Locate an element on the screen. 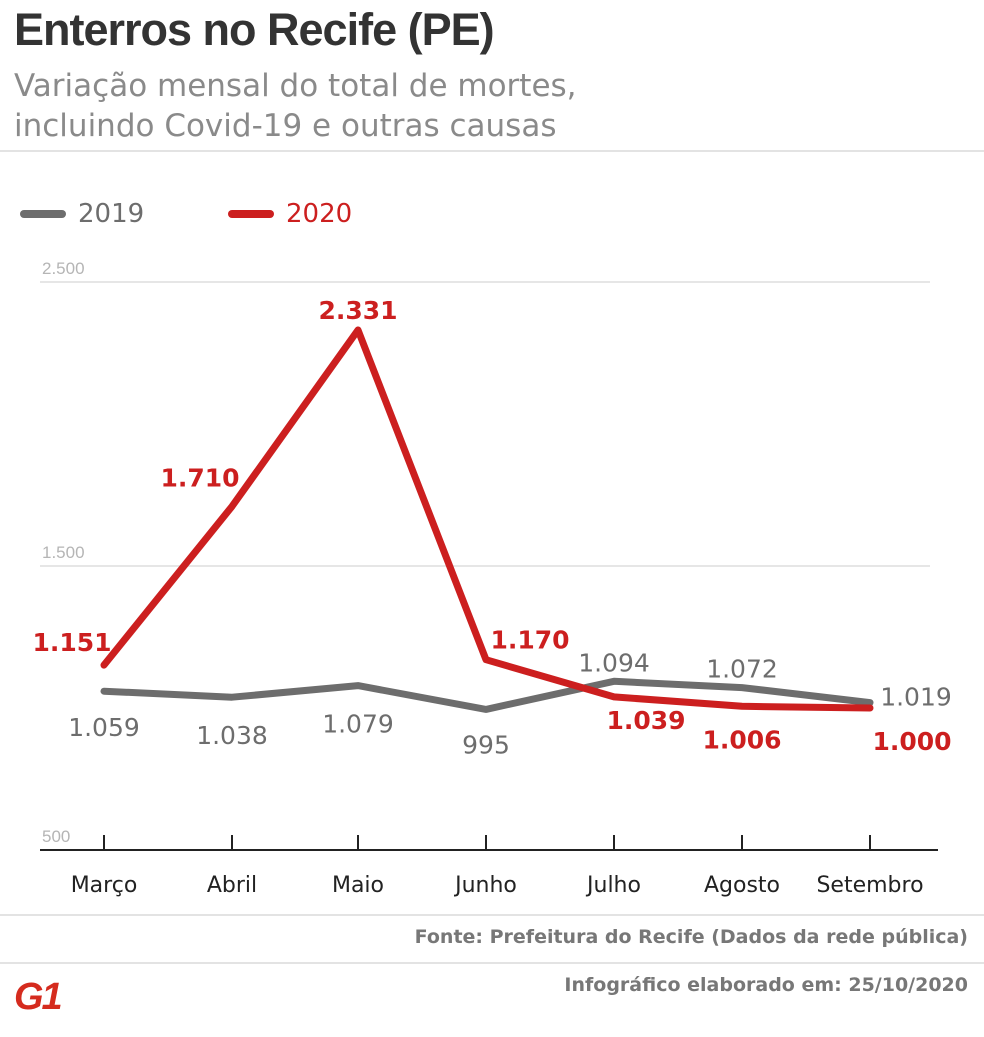 Image resolution: width=984 pixels, height=1037 pixels. series-line-2019 is located at coordinates (487, 695).